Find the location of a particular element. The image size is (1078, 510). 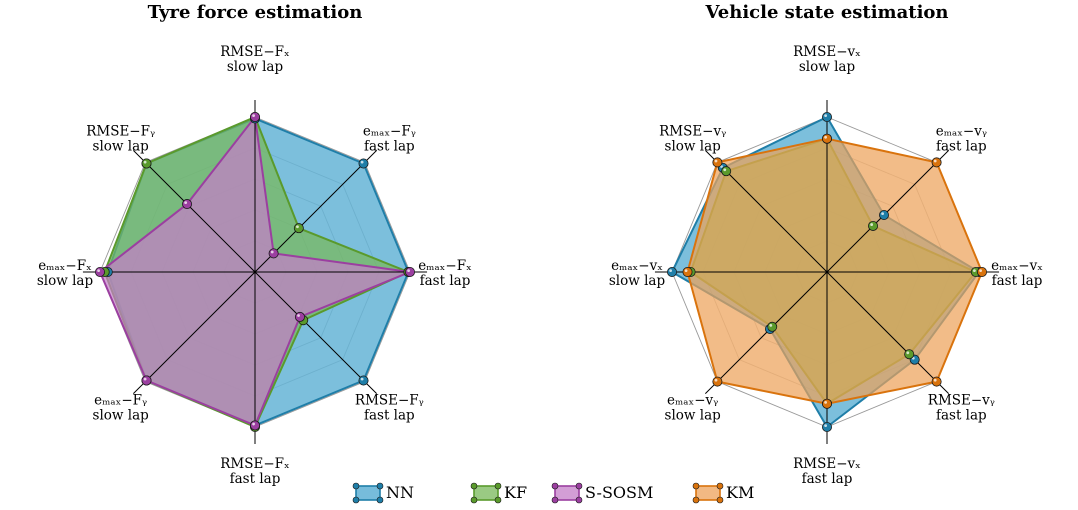

chart-title-tyre: Tyre force estimation is located at coordinates (255, 12).